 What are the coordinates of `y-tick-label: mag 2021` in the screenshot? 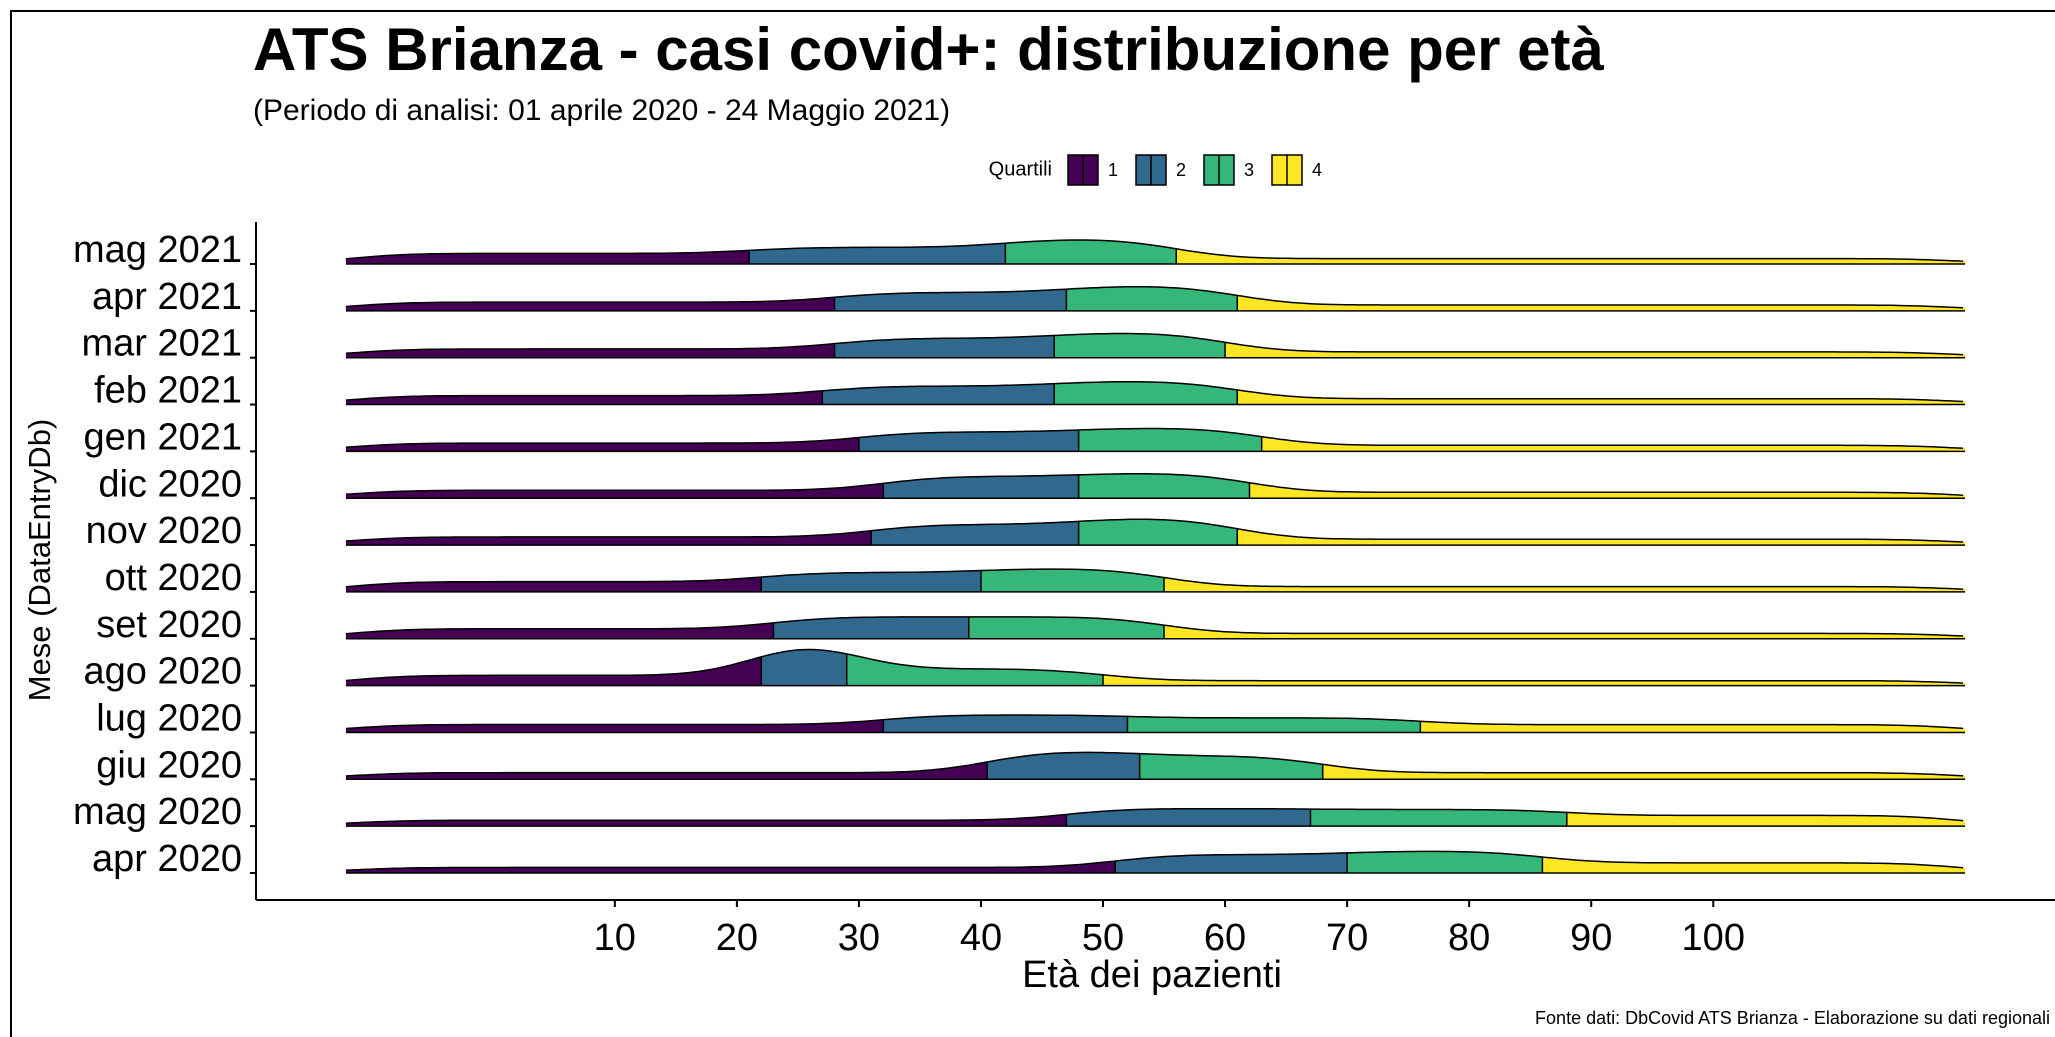 It's located at (157, 250).